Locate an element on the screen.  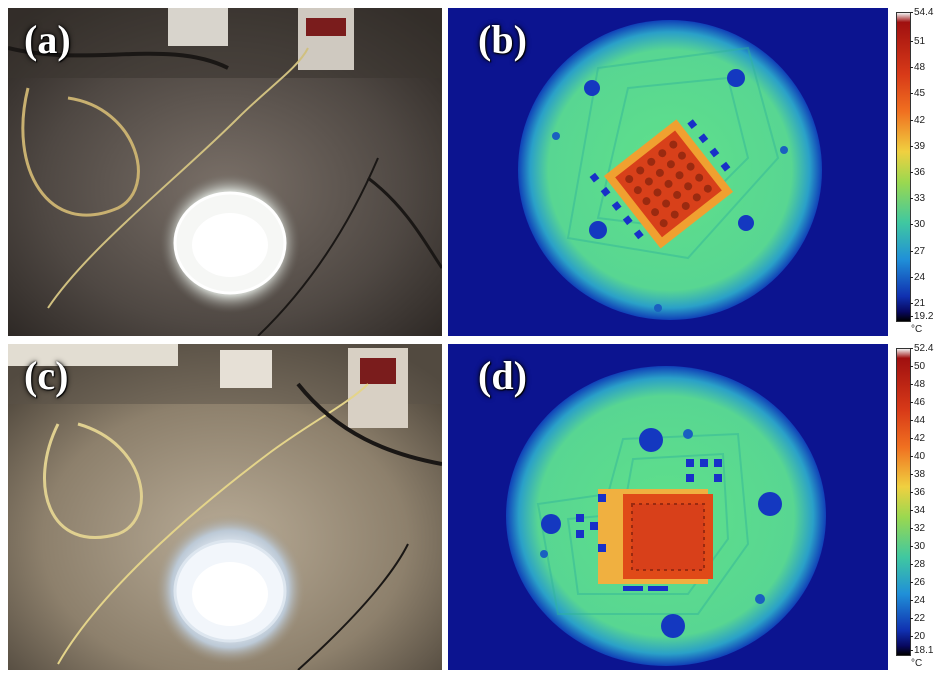
scale-d-tick: 30 is located at coordinates (917, 547).